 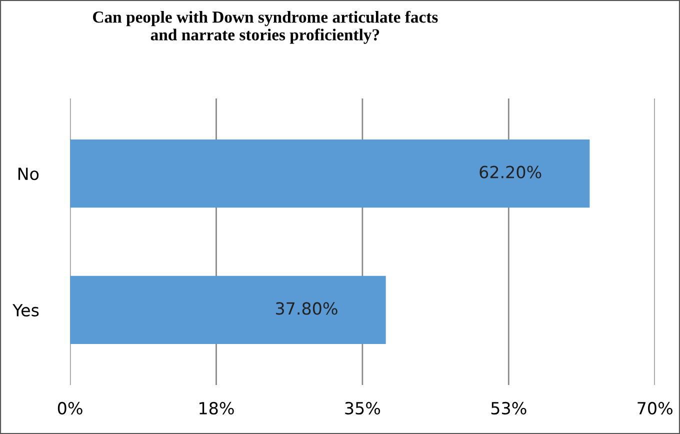 I want to click on data-label: 62.20%, so click(x=511, y=172).